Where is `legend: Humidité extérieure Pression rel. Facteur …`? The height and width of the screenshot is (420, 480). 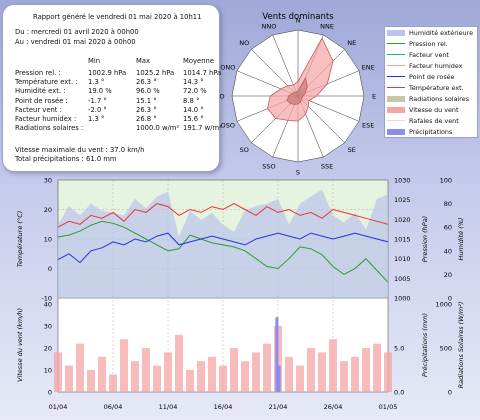 legend: Humidité extérieure Pression rel. Facteur … is located at coordinates (431, 82).